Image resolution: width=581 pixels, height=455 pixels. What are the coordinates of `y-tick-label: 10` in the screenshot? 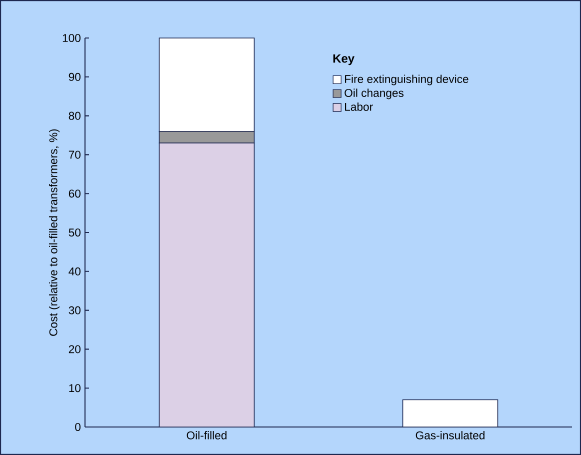 It's located at (75, 388).